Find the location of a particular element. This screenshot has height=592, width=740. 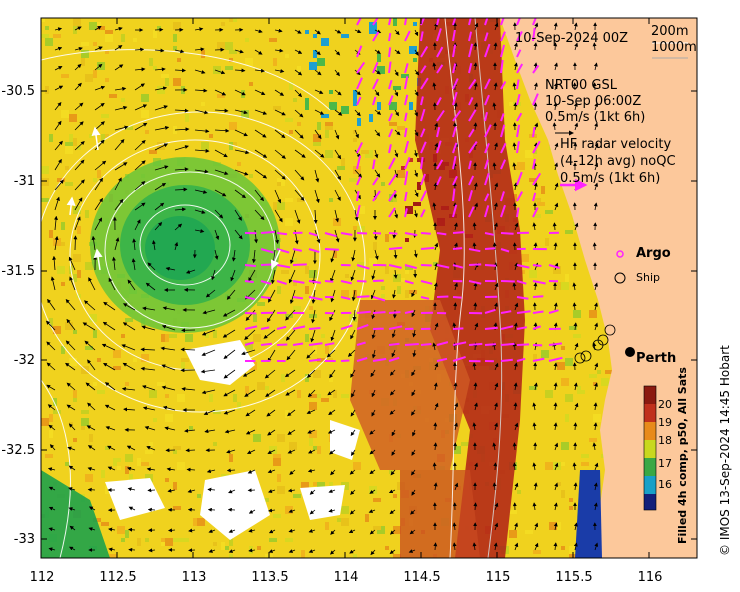

cloud-gap is located at coordinates (235, 505).